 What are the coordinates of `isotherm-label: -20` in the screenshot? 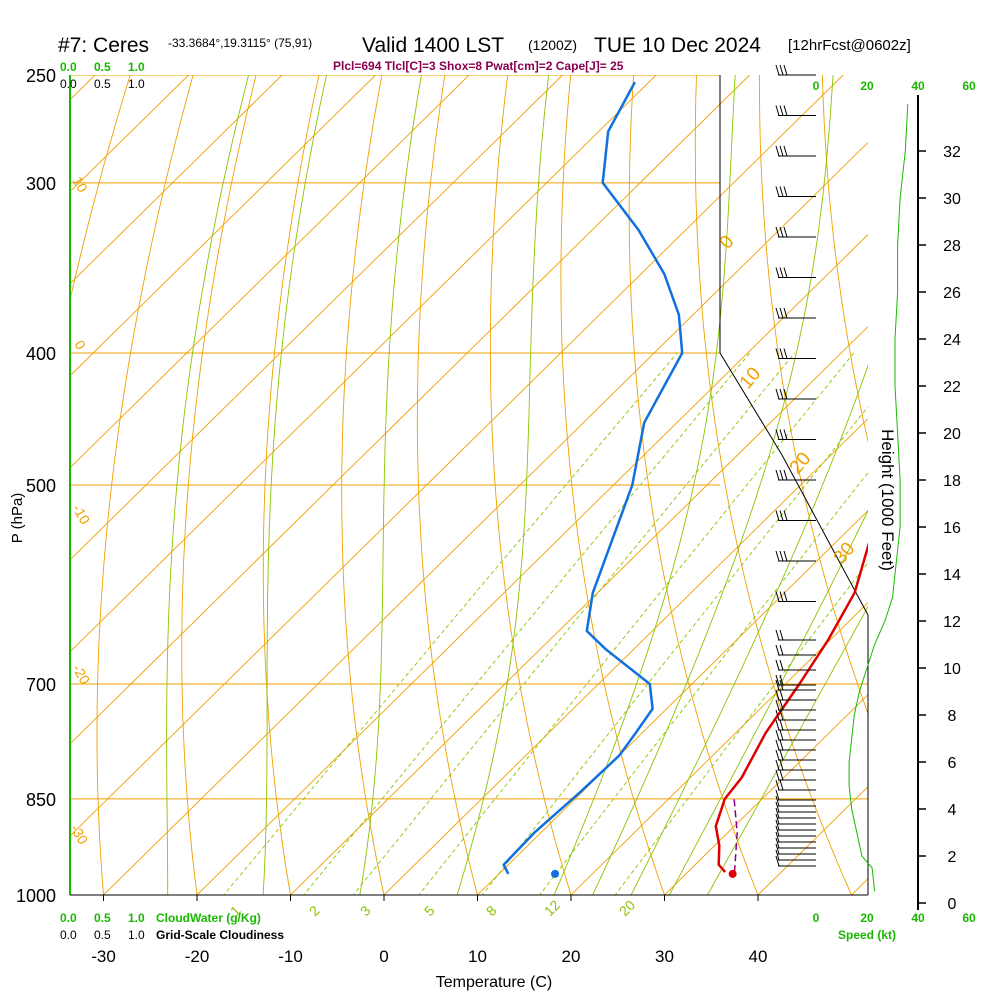 It's located at (81, 675).